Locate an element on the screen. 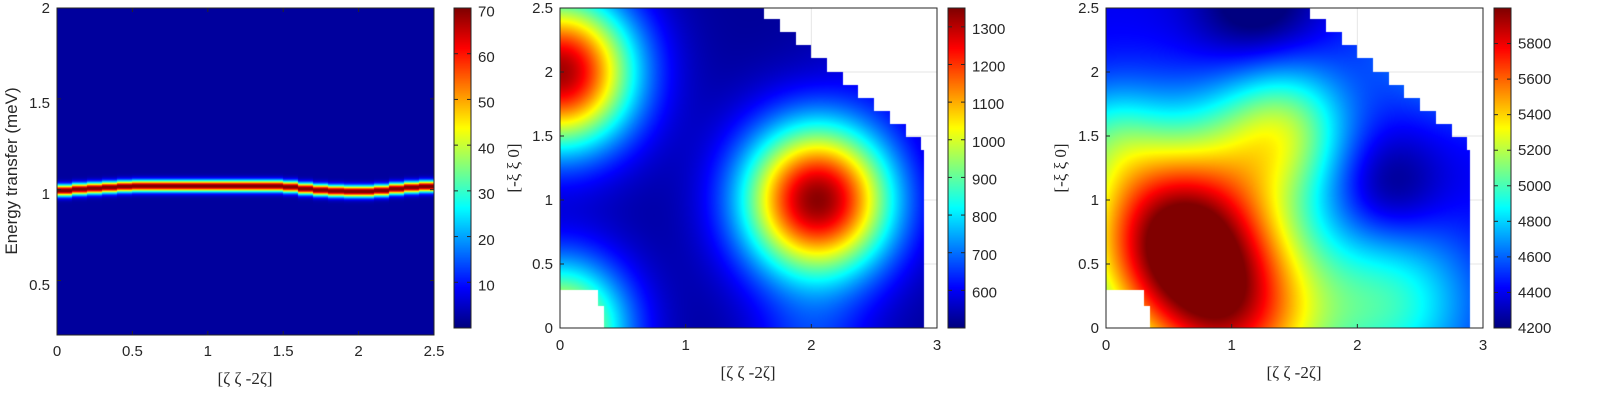 The width and height of the screenshot is (1624, 406). panel-2-x-tick-1: 1 is located at coordinates (686, 345).